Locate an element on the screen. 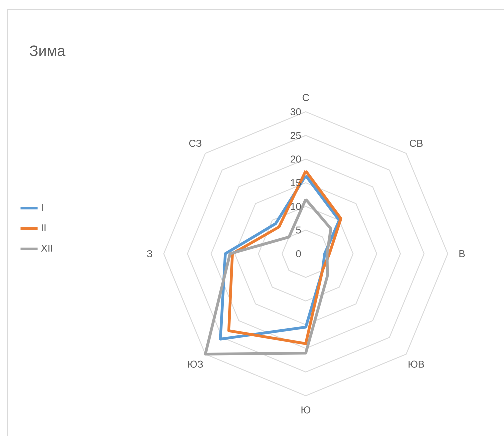 Image resolution: width=504 pixels, height=436 pixels. spoke-label: З is located at coordinates (149, 254).